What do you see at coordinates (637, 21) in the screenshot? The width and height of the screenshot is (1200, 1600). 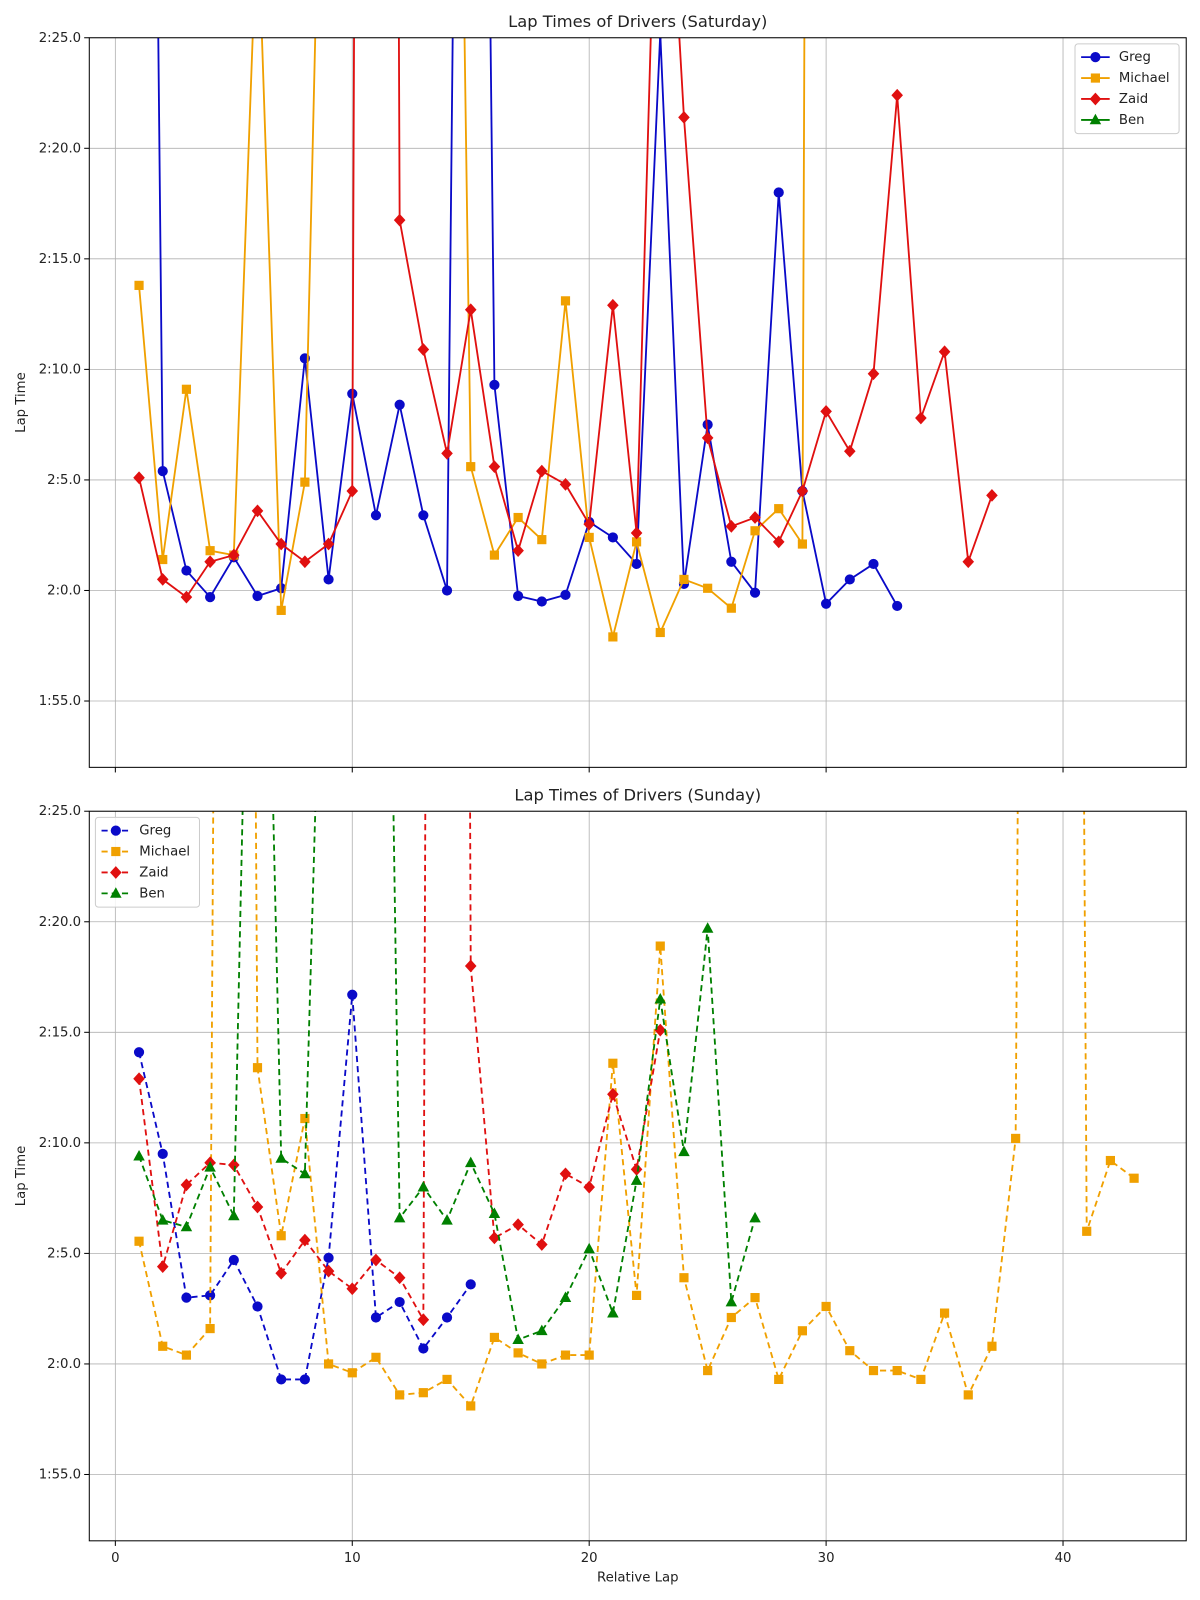 I see `chart-title: Lap Times of Drivers (Saturday)` at bounding box center [637, 21].